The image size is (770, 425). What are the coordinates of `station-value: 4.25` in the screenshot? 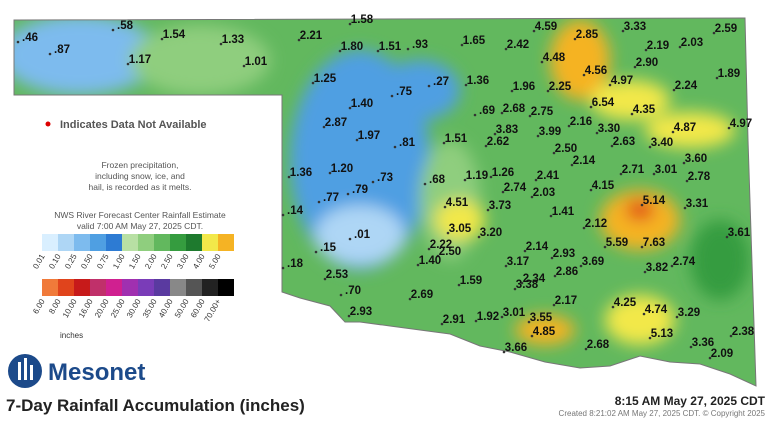 It's located at (625, 303).